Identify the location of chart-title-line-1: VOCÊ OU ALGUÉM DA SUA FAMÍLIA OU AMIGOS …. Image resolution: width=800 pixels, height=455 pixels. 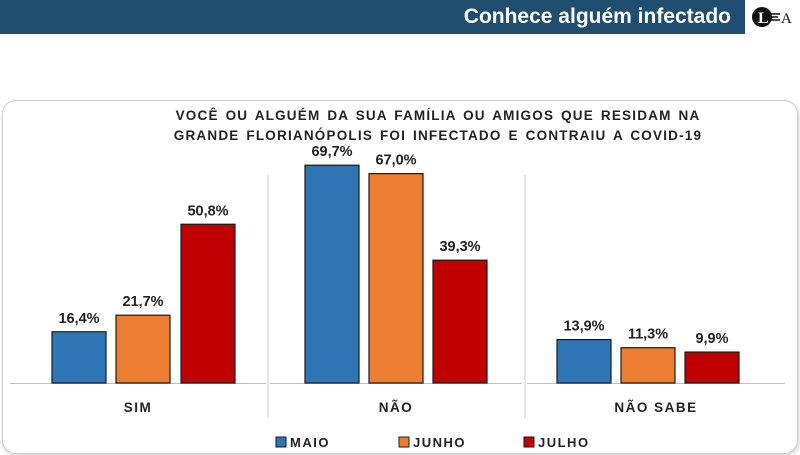
(438, 115).